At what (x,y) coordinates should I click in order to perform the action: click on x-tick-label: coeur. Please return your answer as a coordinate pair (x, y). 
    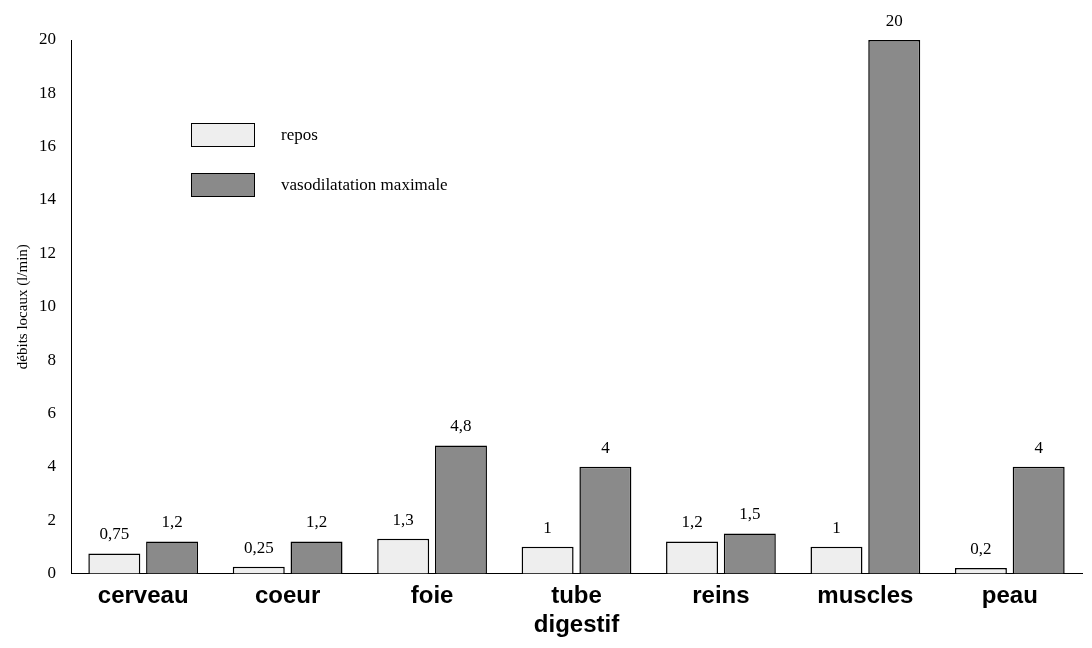
    Looking at the image, I should click on (287, 595).